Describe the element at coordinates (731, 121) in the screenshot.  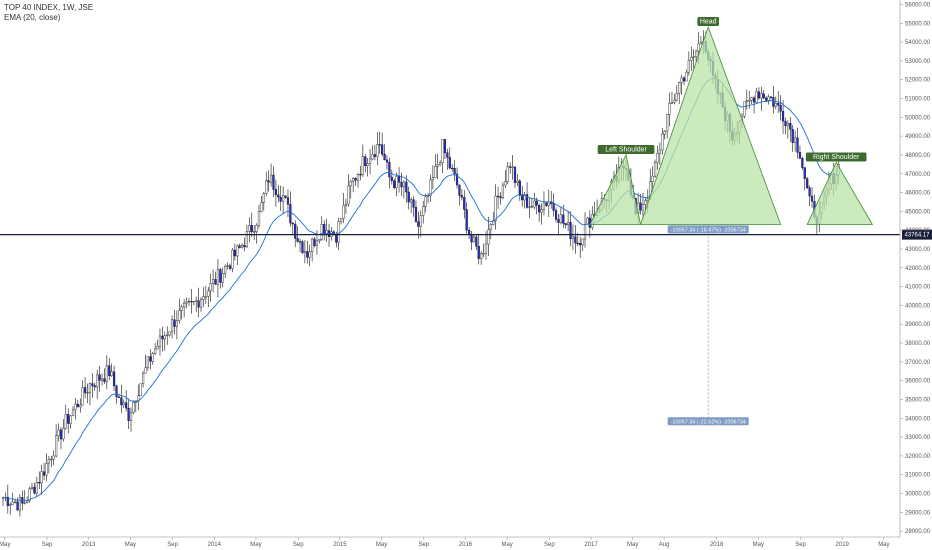
I see `pattern-layer: Left Shoulder Head Right Shoulder` at that location.